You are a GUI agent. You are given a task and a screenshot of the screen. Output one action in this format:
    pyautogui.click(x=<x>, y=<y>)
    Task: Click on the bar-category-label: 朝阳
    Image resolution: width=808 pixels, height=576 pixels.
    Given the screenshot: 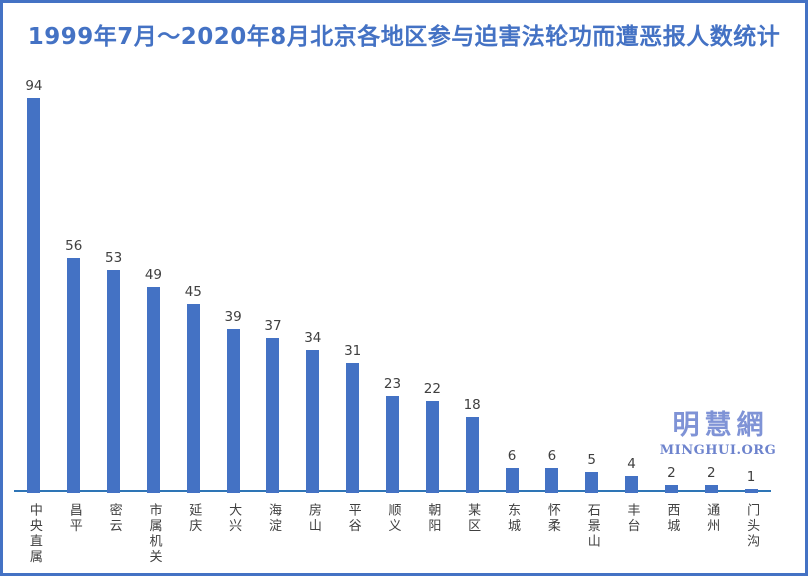 What is the action you would take?
    pyautogui.click(x=433, y=518)
    